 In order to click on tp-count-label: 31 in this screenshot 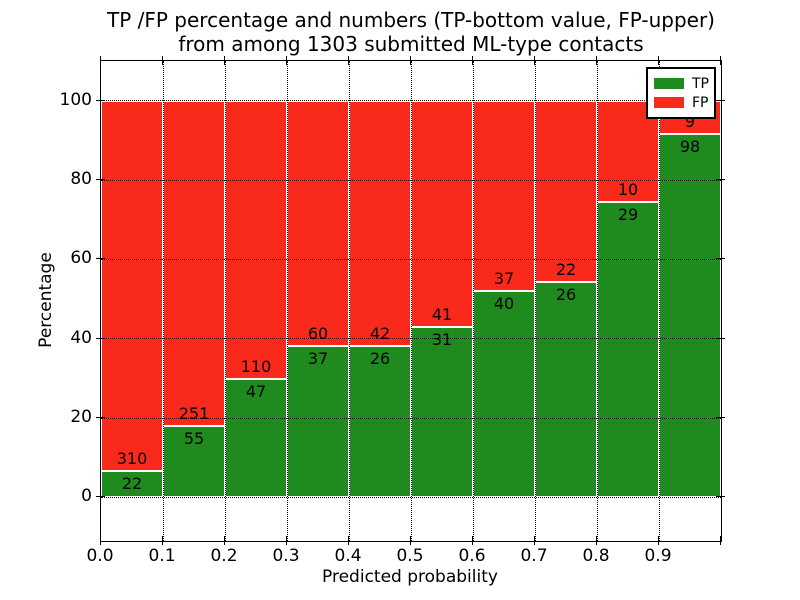, I will do `click(442, 339)`.